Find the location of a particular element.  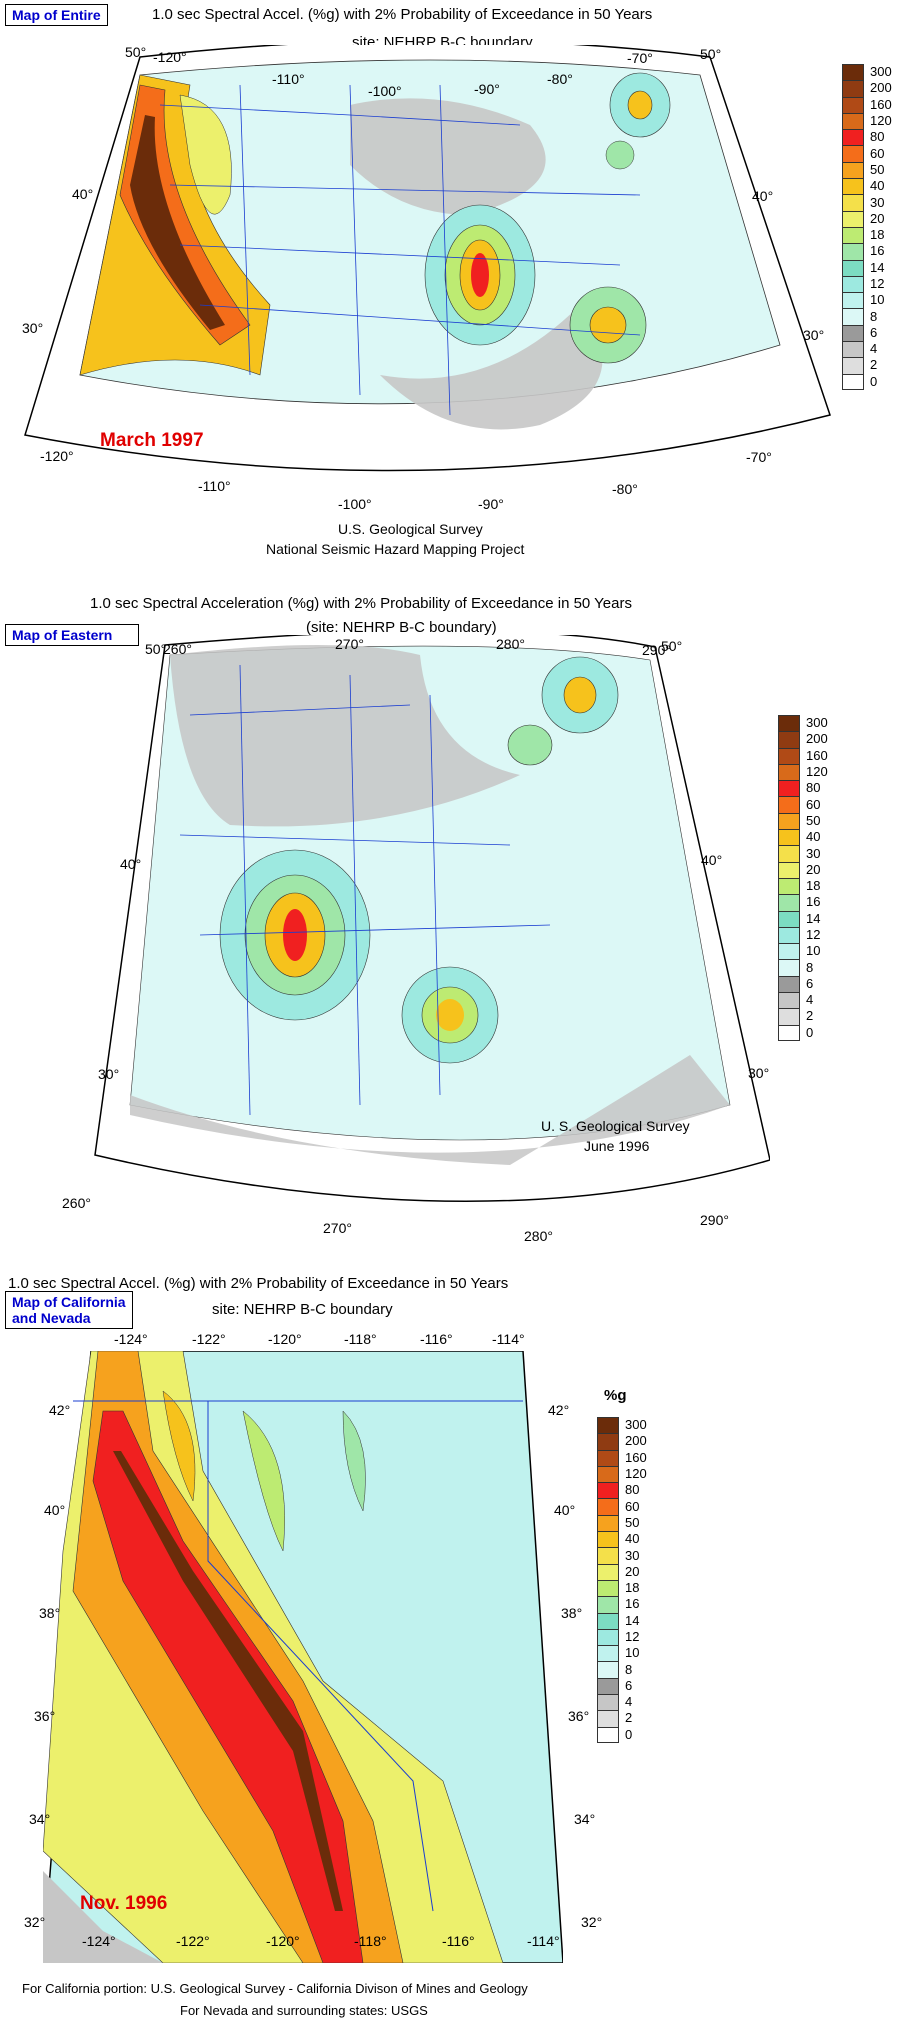

legend-row: 12 is located at coordinates (867, 284).